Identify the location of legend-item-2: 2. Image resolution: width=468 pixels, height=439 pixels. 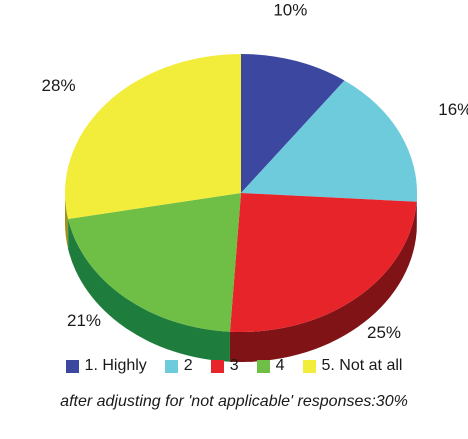
(178, 366).